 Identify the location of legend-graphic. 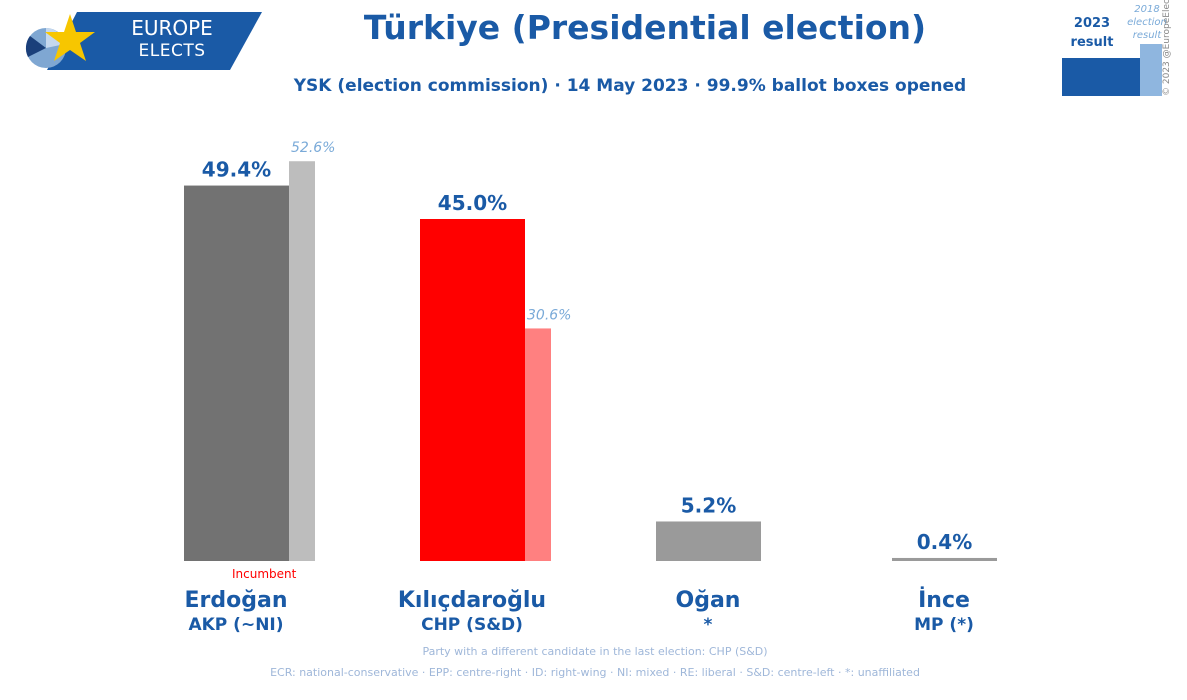
(1112, 70).